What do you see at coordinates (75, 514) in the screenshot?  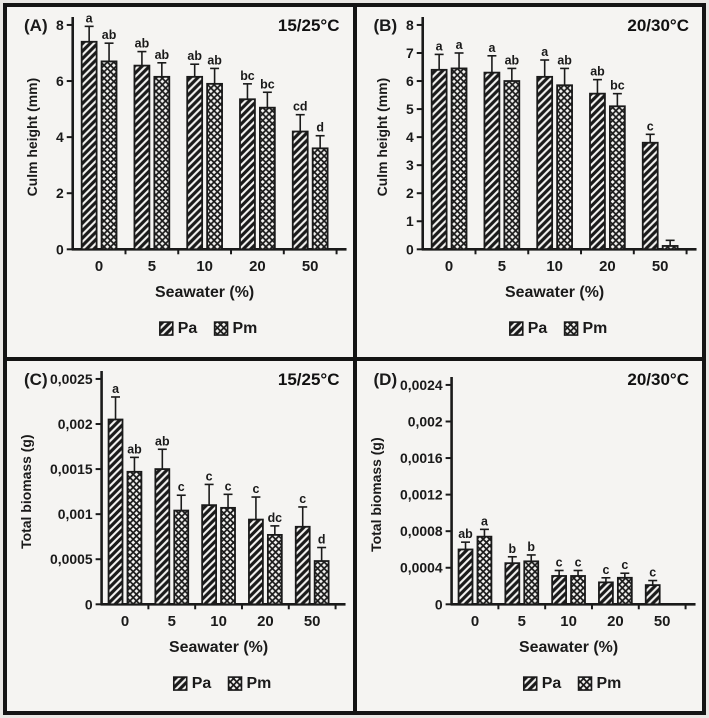 I see `y-tick-label: 0,001` at bounding box center [75, 514].